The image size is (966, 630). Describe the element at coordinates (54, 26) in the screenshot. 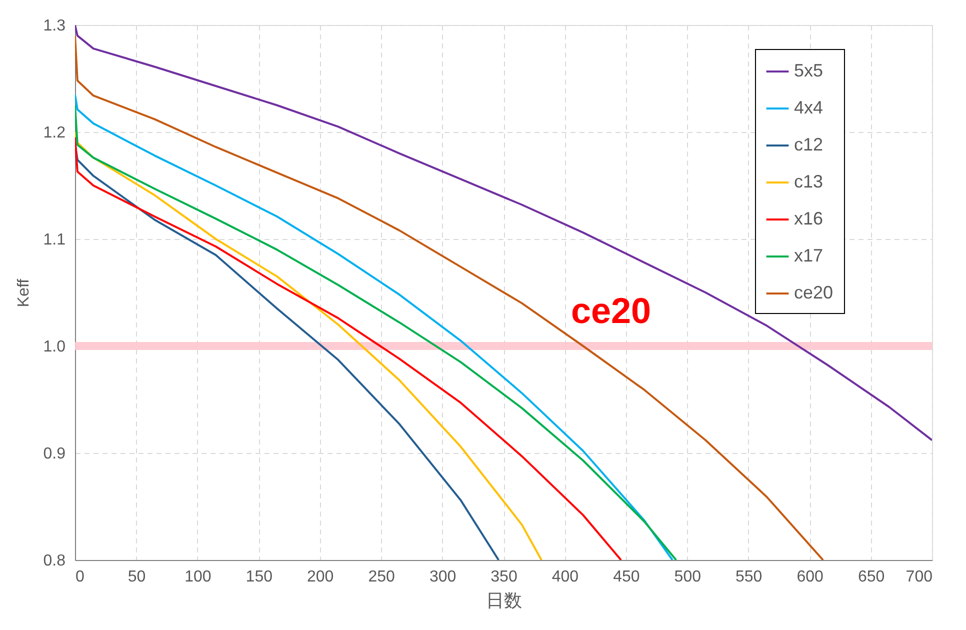

I see `y-tick-label: 1.3` at that location.